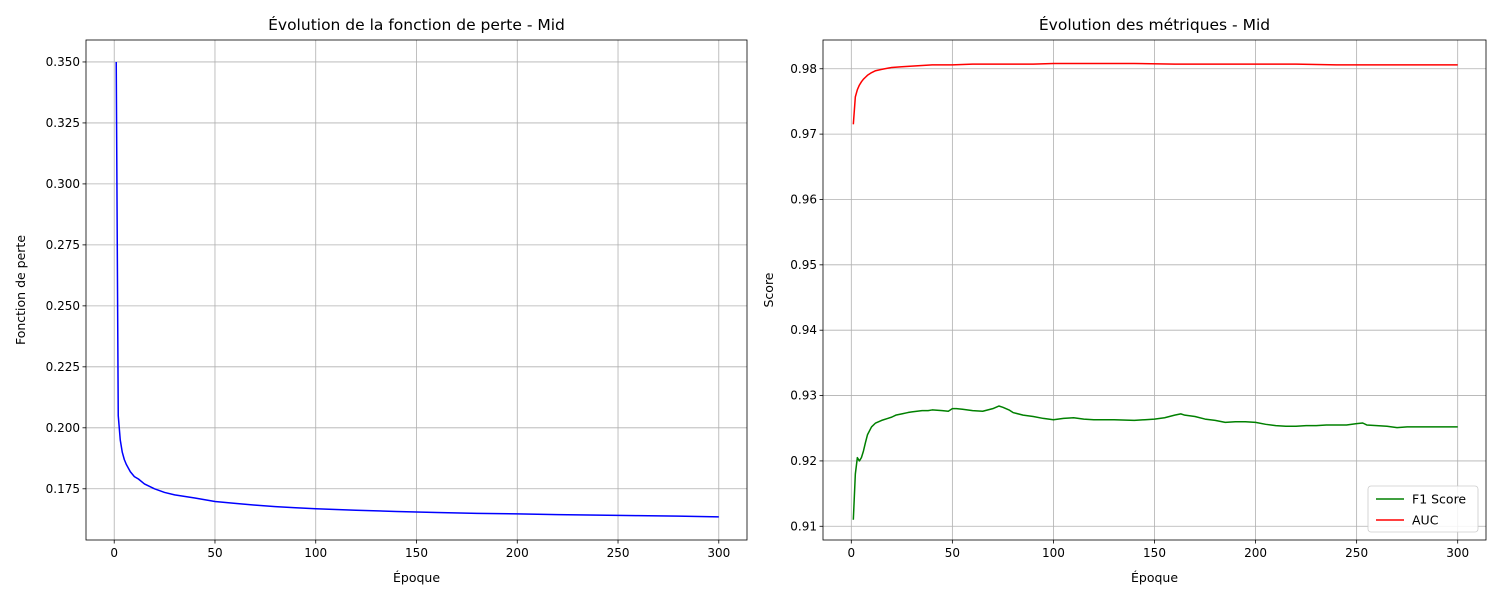  I want to click on legend-label: F1 Score, so click(1439, 499).